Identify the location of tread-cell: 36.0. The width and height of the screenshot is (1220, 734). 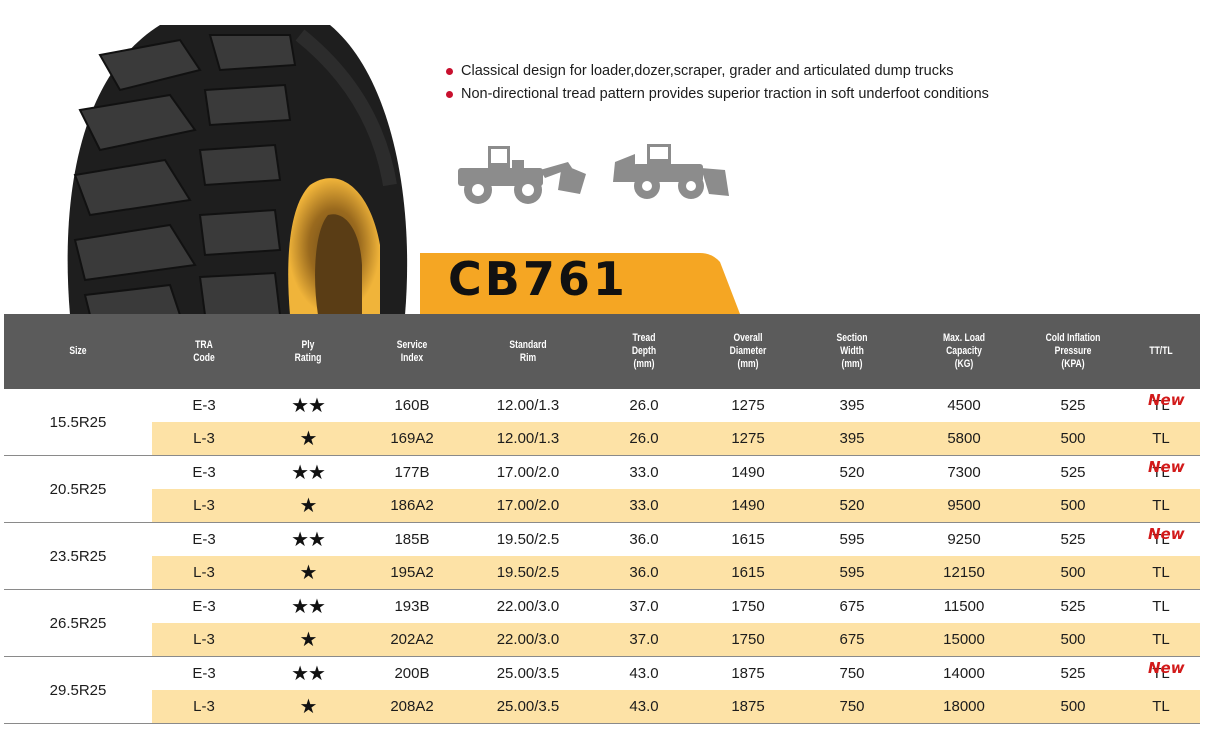
(644, 572).